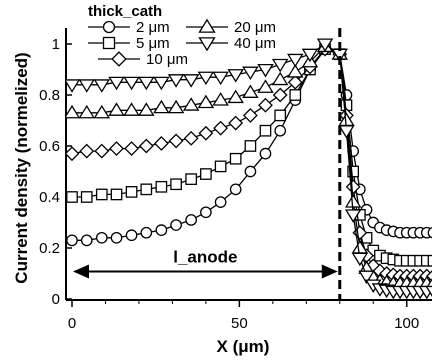 The height and width of the screenshot is (361, 432). What do you see at coordinates (21, 167) in the screenshot?
I see `y-axis-title: Current density (normelized)` at bounding box center [21, 167].